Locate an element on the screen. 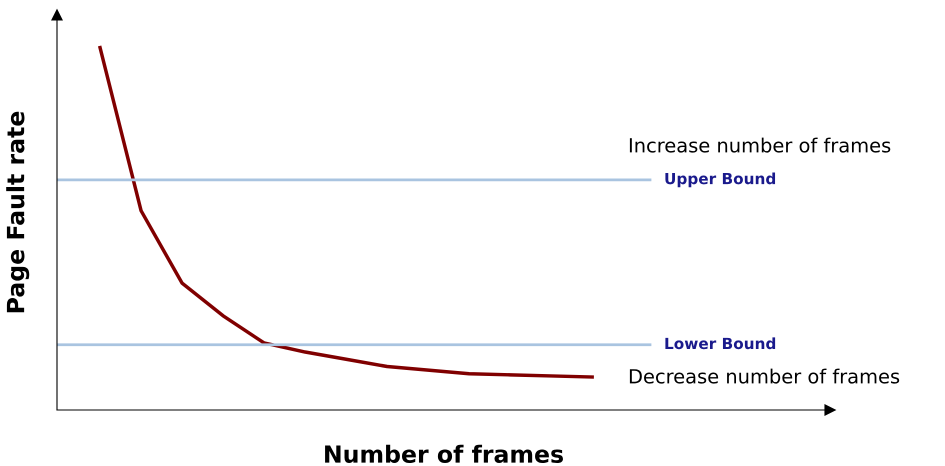 This screenshot has height=466, width=945. annotation: Decrease number of frames is located at coordinates (765, 376).